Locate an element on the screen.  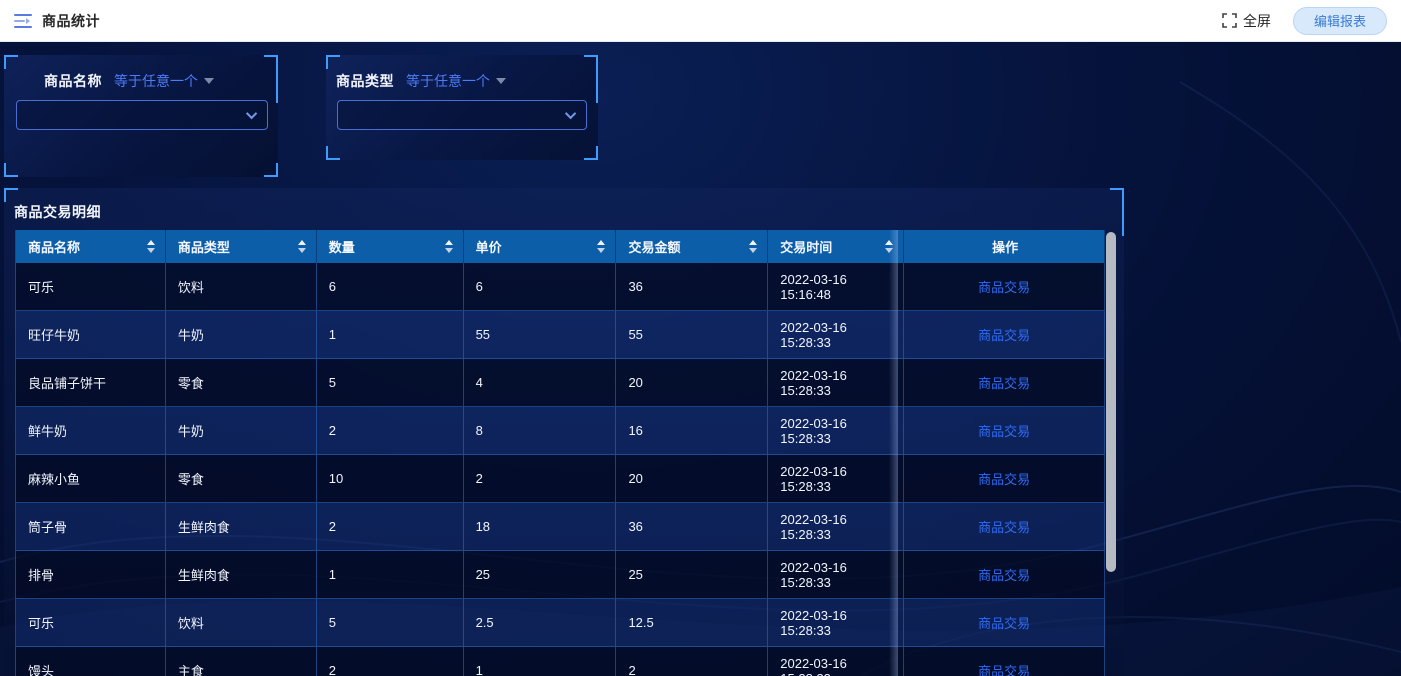
topbar: 商品统计 全屏 编辑报表 is located at coordinates (700, 21).